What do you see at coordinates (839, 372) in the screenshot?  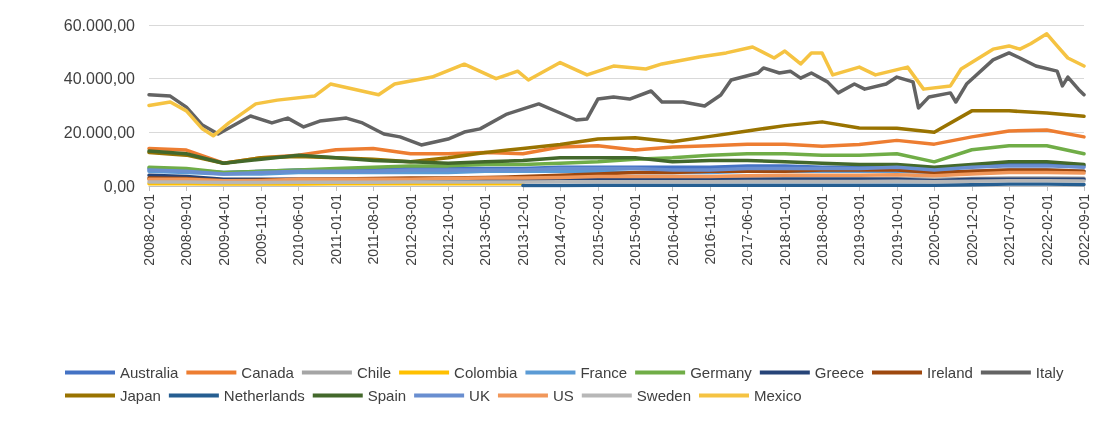 I see `legend-label: Greece` at bounding box center [839, 372].